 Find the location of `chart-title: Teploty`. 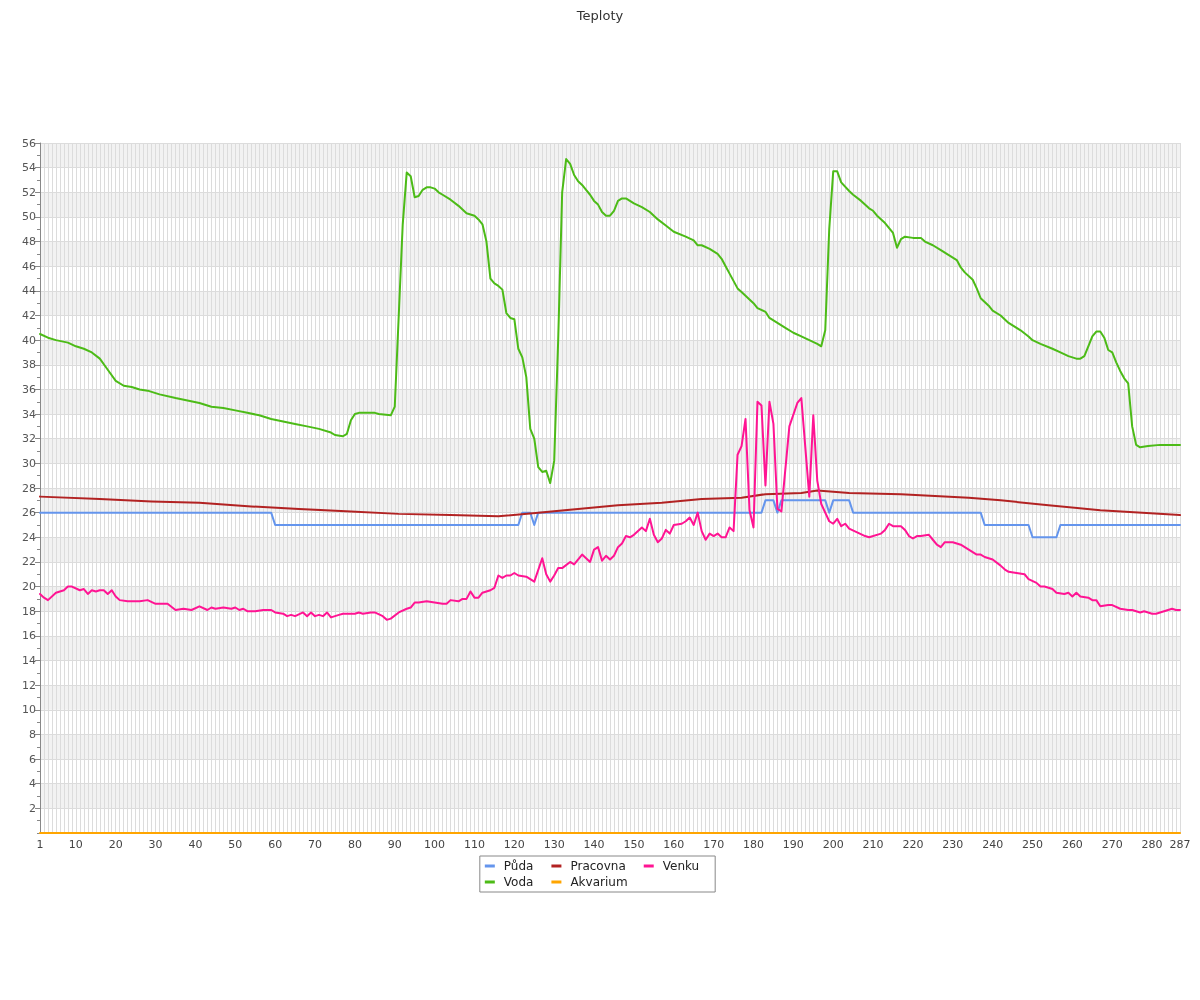

chart-title: Teploty is located at coordinates (599, 15).